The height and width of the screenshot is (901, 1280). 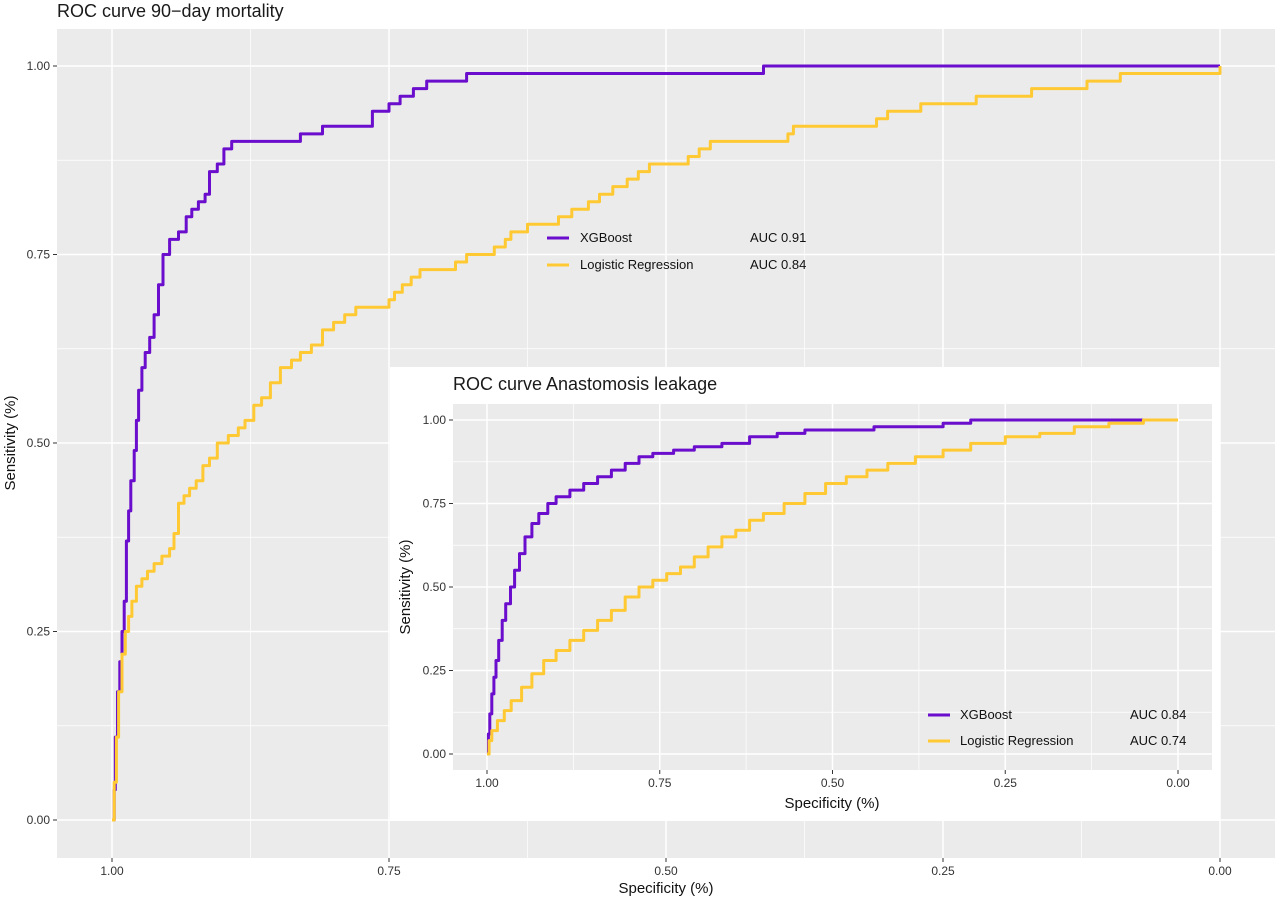 I want to click on inset-chart-title: ROC curve Anastomosis leakage, so click(x=585, y=384).